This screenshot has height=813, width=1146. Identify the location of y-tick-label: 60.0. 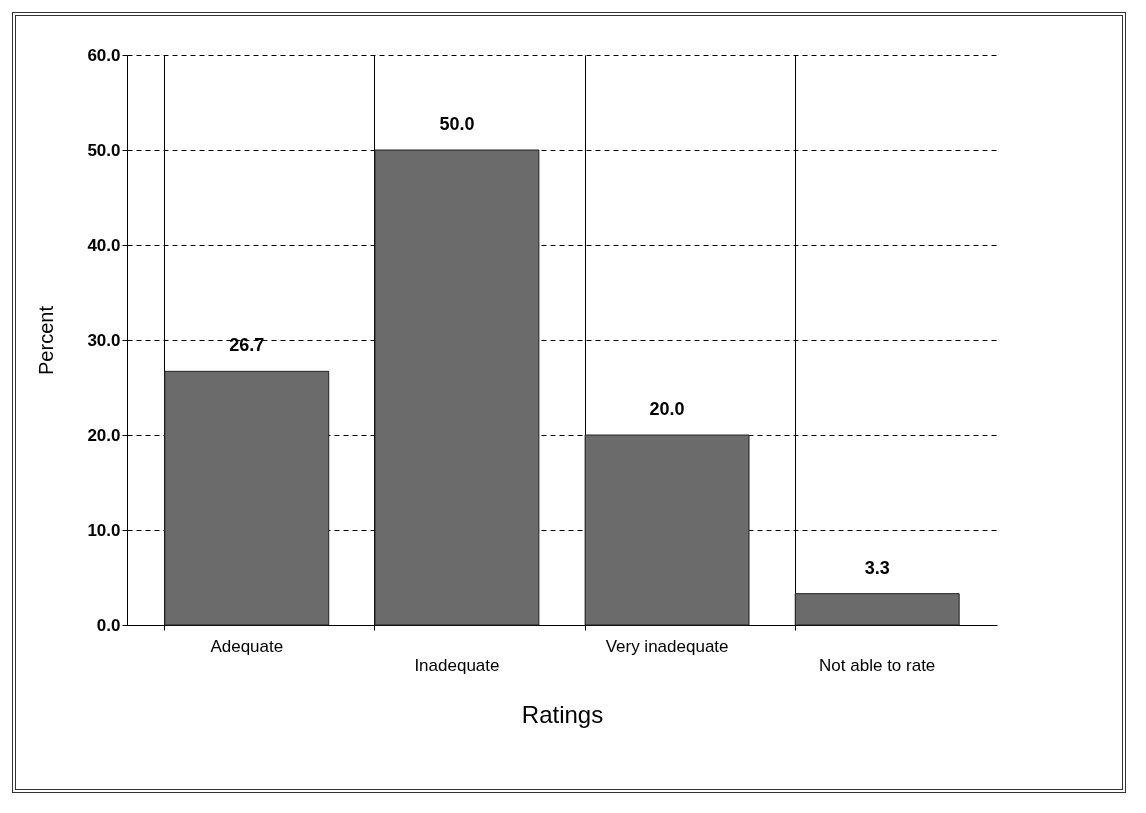
(104, 55).